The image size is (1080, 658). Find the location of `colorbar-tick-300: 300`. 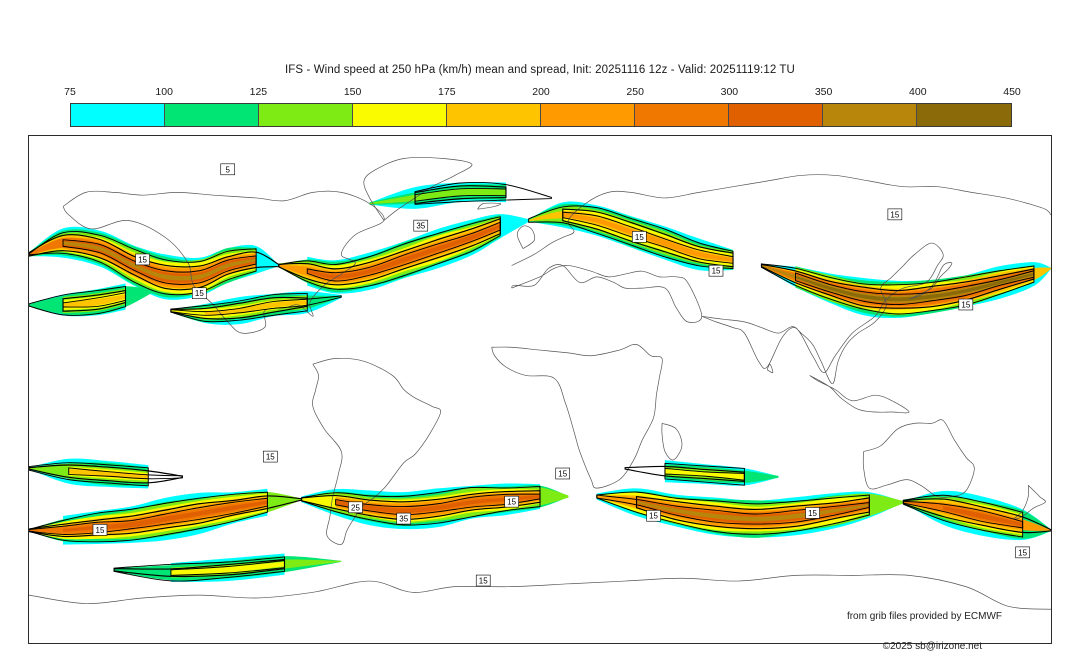

colorbar-tick-300: 300 is located at coordinates (729, 92).